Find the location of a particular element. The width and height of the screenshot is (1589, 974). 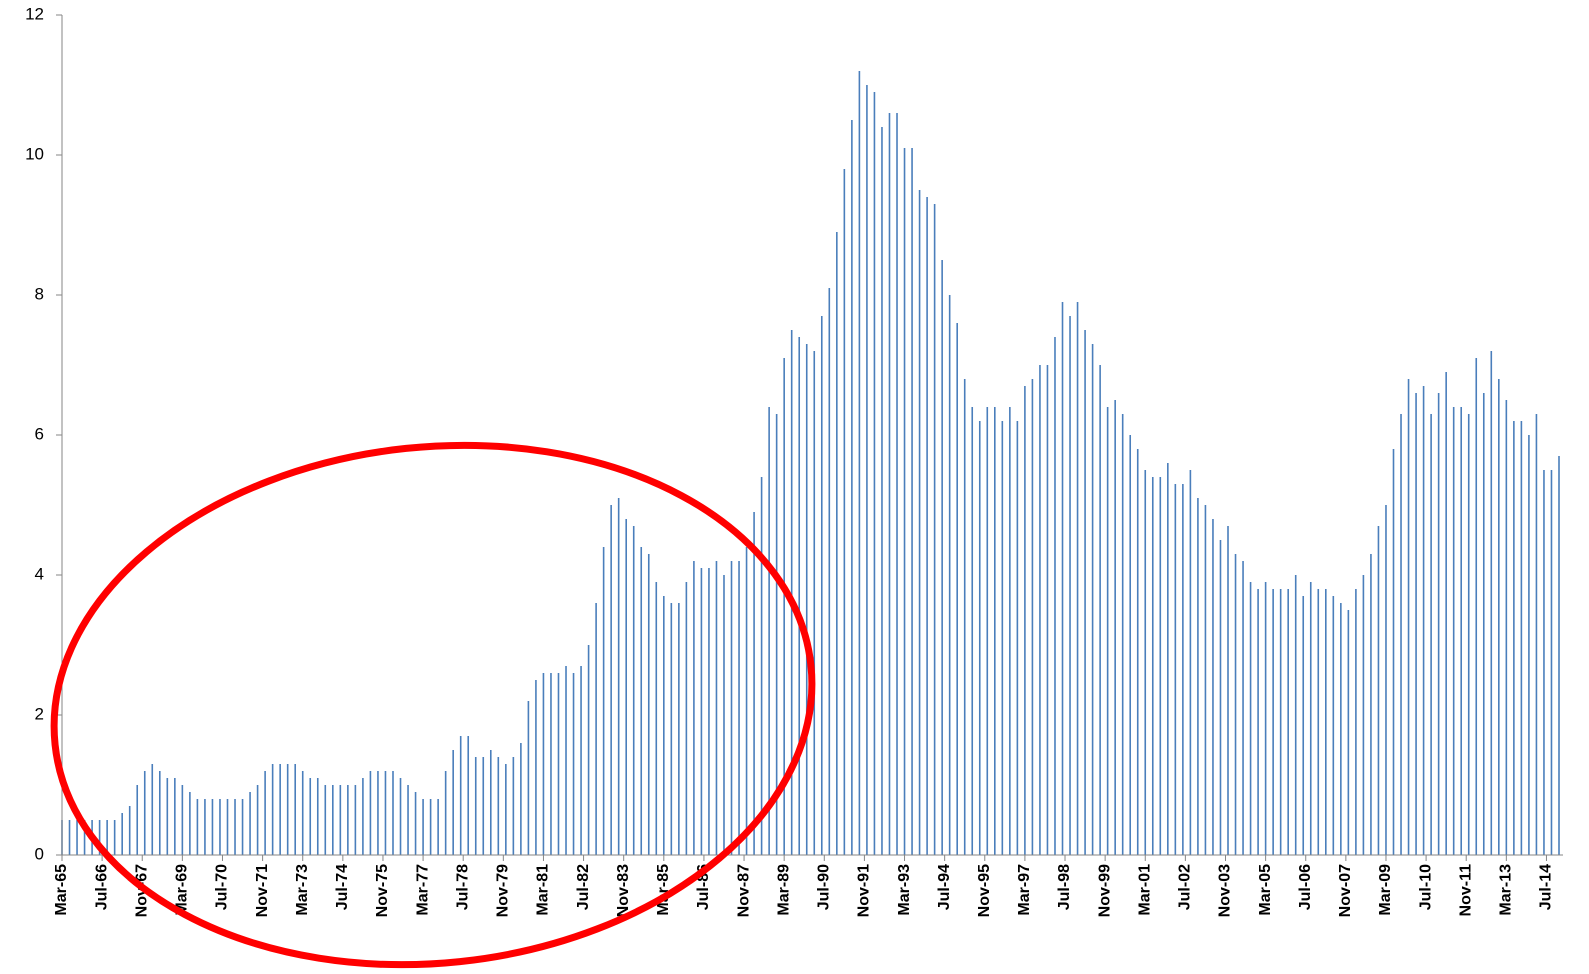

x-tick-label: Jul-98 is located at coordinates (1064, 887).